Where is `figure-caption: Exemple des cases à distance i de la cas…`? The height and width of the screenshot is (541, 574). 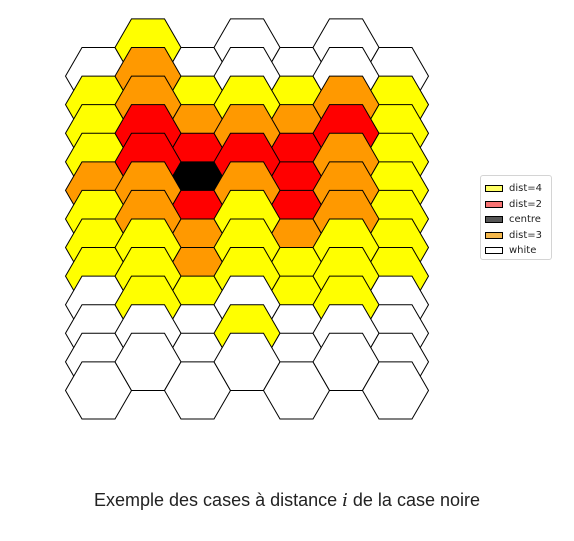
figure-caption: Exemple des cases à distance i de la cas… is located at coordinates (287, 500).